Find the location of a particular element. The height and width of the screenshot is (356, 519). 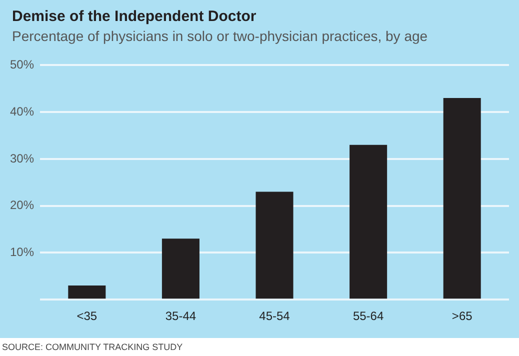

source-note: SOURCE: COMMUNITY TRACKING STUDY is located at coordinates (92, 347).